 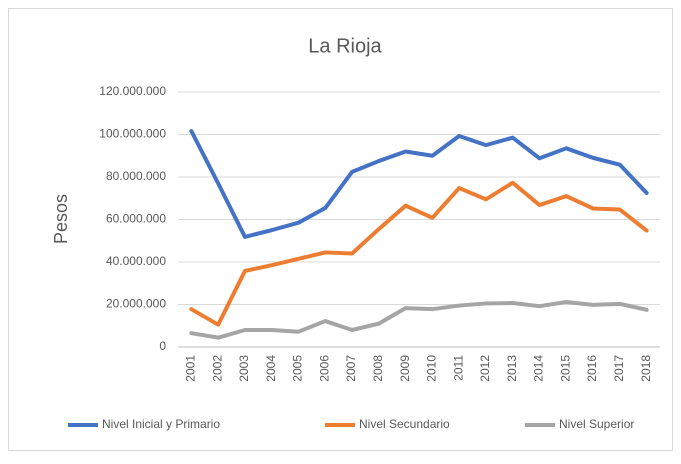 What do you see at coordinates (378, 368) in the screenshot?
I see `x-tick-label: 2008` at bounding box center [378, 368].